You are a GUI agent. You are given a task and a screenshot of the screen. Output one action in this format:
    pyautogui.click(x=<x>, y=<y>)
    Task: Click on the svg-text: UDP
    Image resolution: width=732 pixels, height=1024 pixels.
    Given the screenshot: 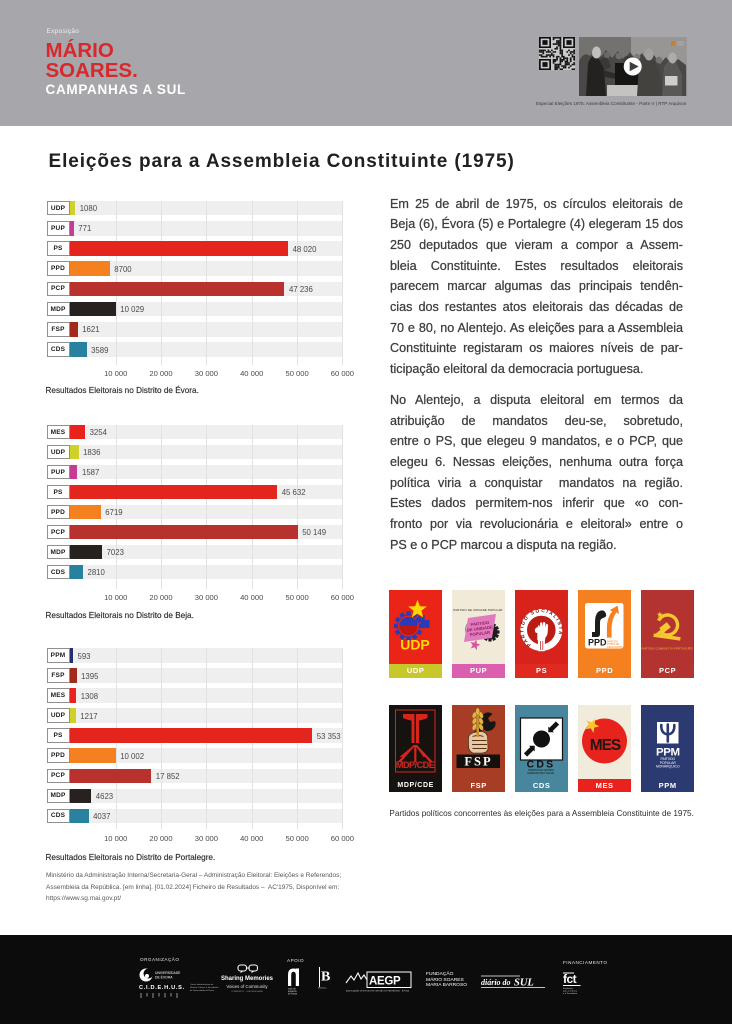 What is the action you would take?
    pyautogui.click(x=416, y=644)
    